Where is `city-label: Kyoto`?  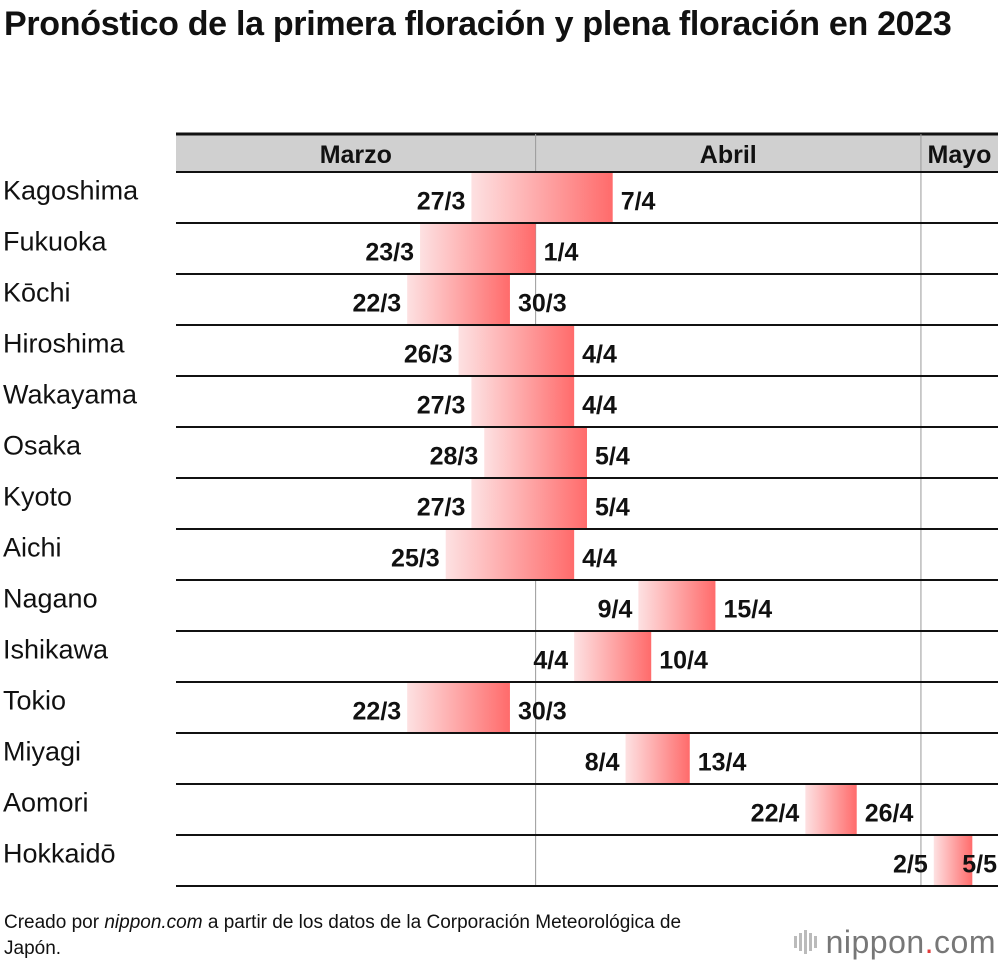 city-label: Kyoto is located at coordinates (37, 497).